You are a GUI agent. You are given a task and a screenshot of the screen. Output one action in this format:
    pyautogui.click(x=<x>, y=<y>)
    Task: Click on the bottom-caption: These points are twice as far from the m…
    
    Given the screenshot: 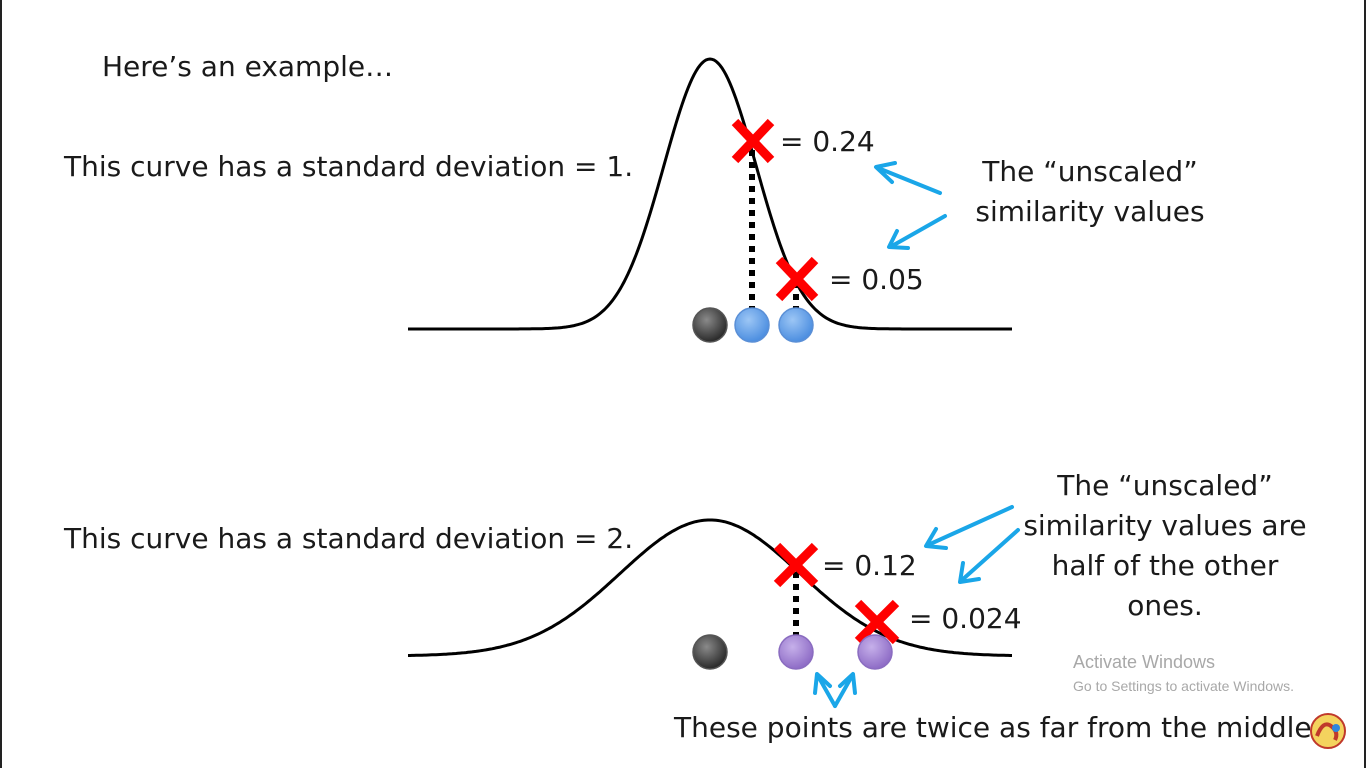 What is the action you would take?
    pyautogui.click(x=997, y=727)
    